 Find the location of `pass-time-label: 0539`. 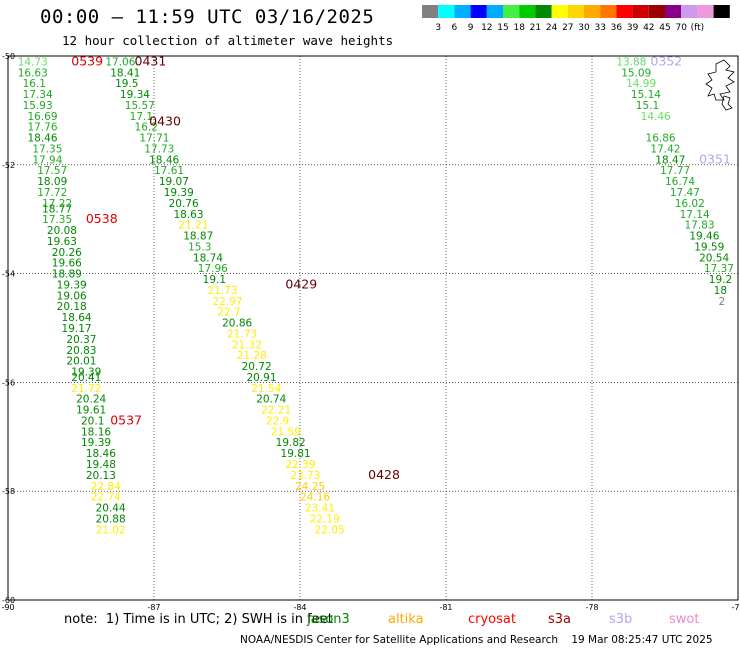

pass-time-label: 0539 is located at coordinates (87, 60).